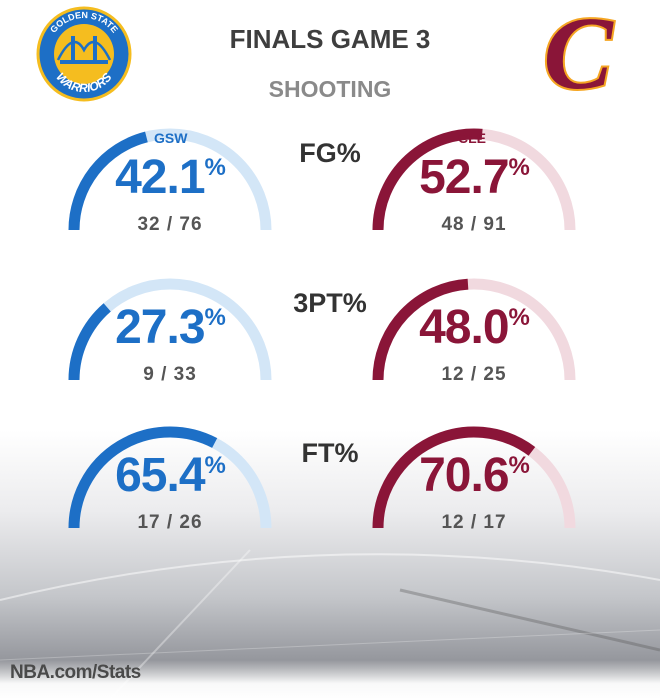 The height and width of the screenshot is (699, 660). I want to click on gsw-fg-bar, so click(108, 181).